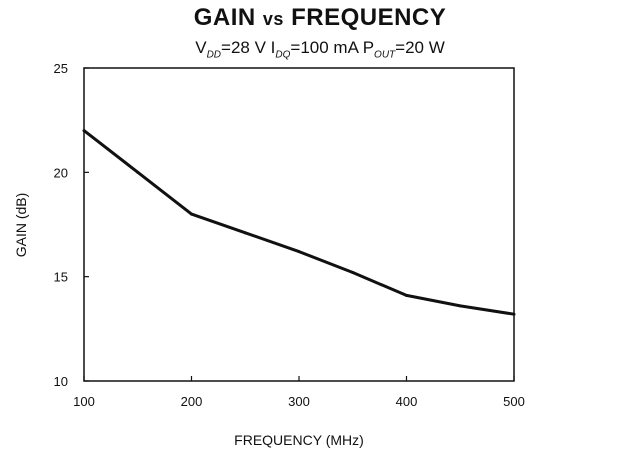  I want to click on x-axis-ticks: 100 200 300 400 500, so click(299, 392).